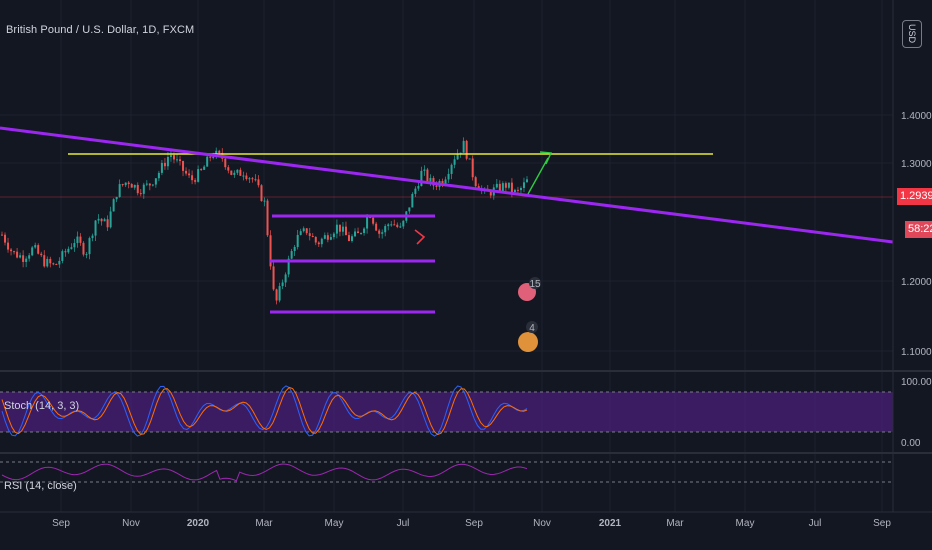  I want to click on last-price-tag: 1.29390, so click(914, 196).